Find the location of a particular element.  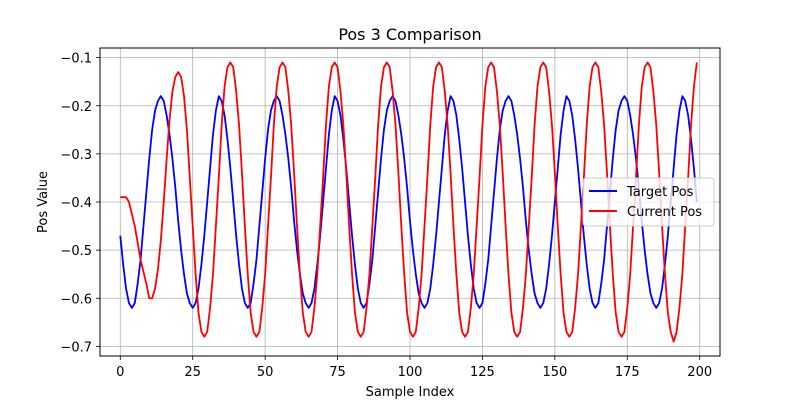

y-tick-label: −0.4 is located at coordinates (76, 203).